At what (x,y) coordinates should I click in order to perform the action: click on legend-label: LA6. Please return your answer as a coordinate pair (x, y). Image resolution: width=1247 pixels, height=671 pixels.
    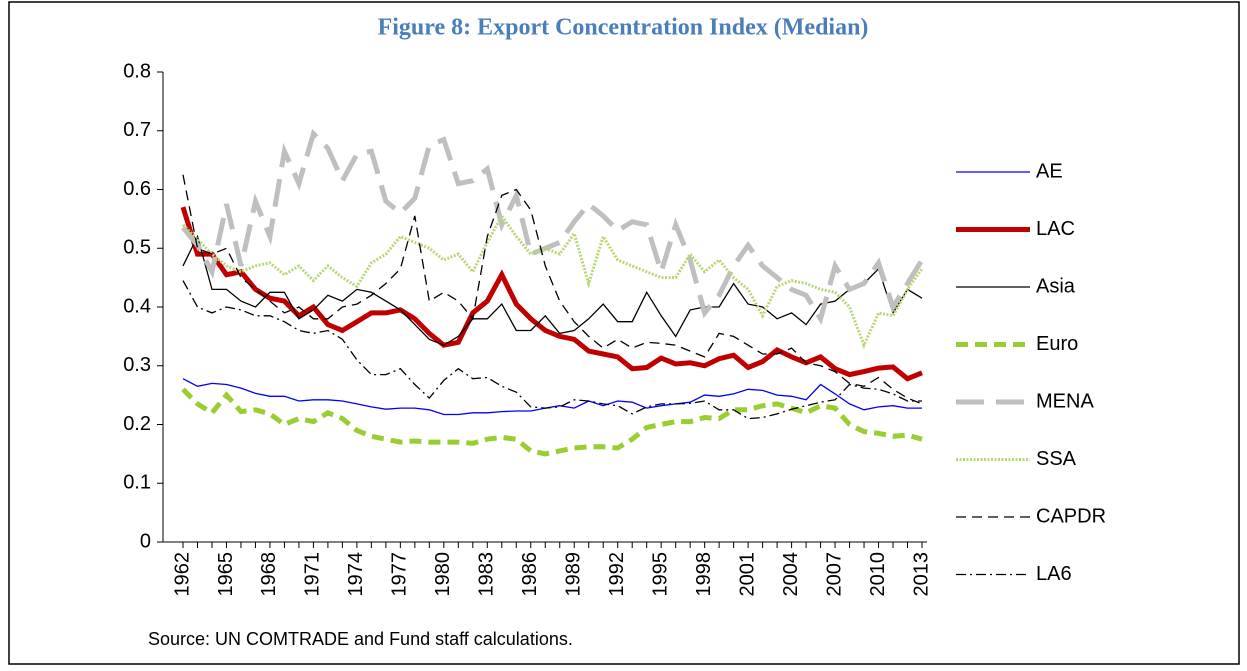
    Looking at the image, I should click on (1054, 574).